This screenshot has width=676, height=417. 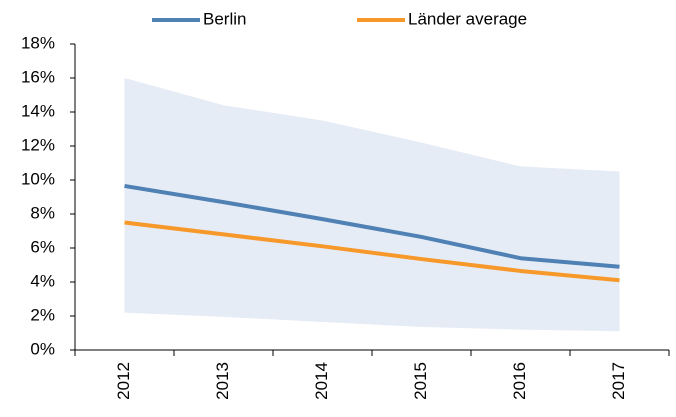 What do you see at coordinates (38, 178) in the screenshot?
I see `y-tick-label: 10%` at bounding box center [38, 178].